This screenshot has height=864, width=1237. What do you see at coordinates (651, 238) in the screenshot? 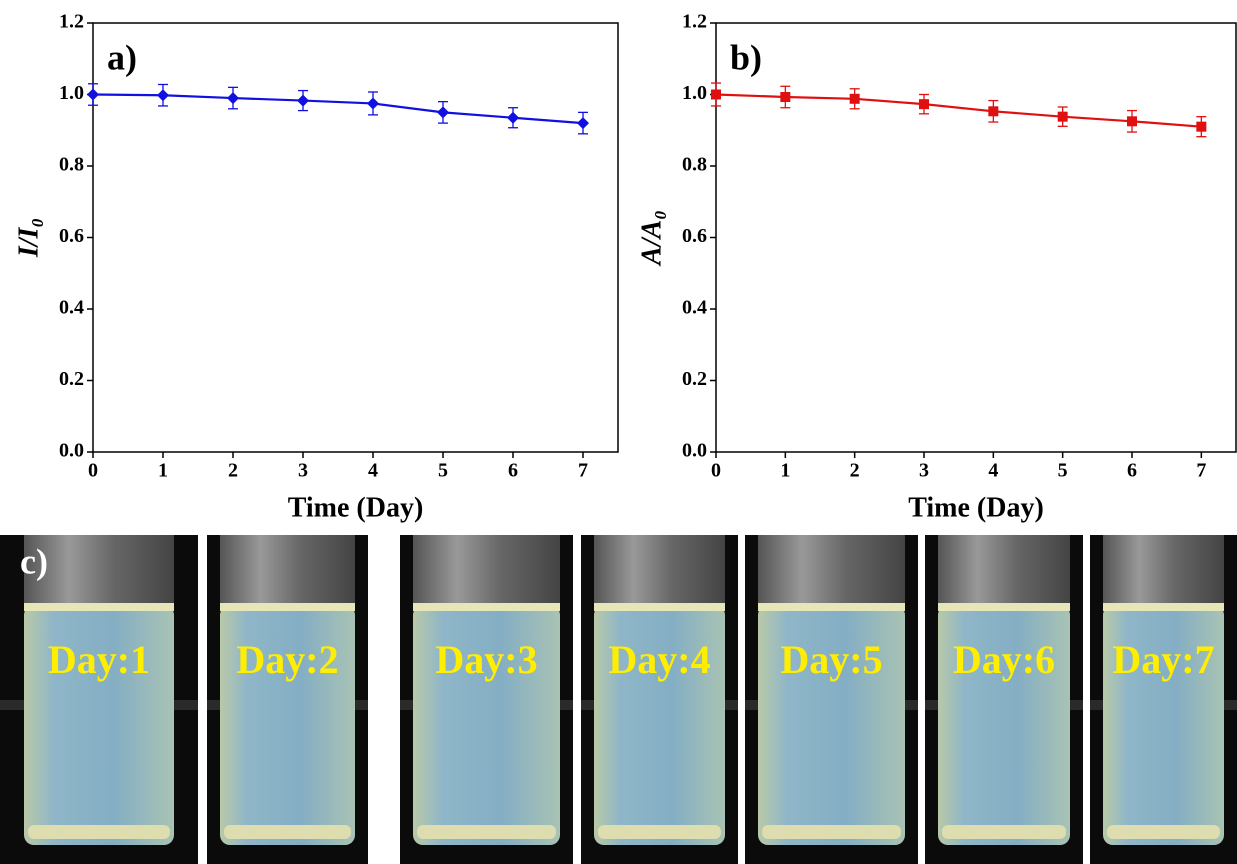
I see `y-axis-label: A/A₀` at bounding box center [651, 238].